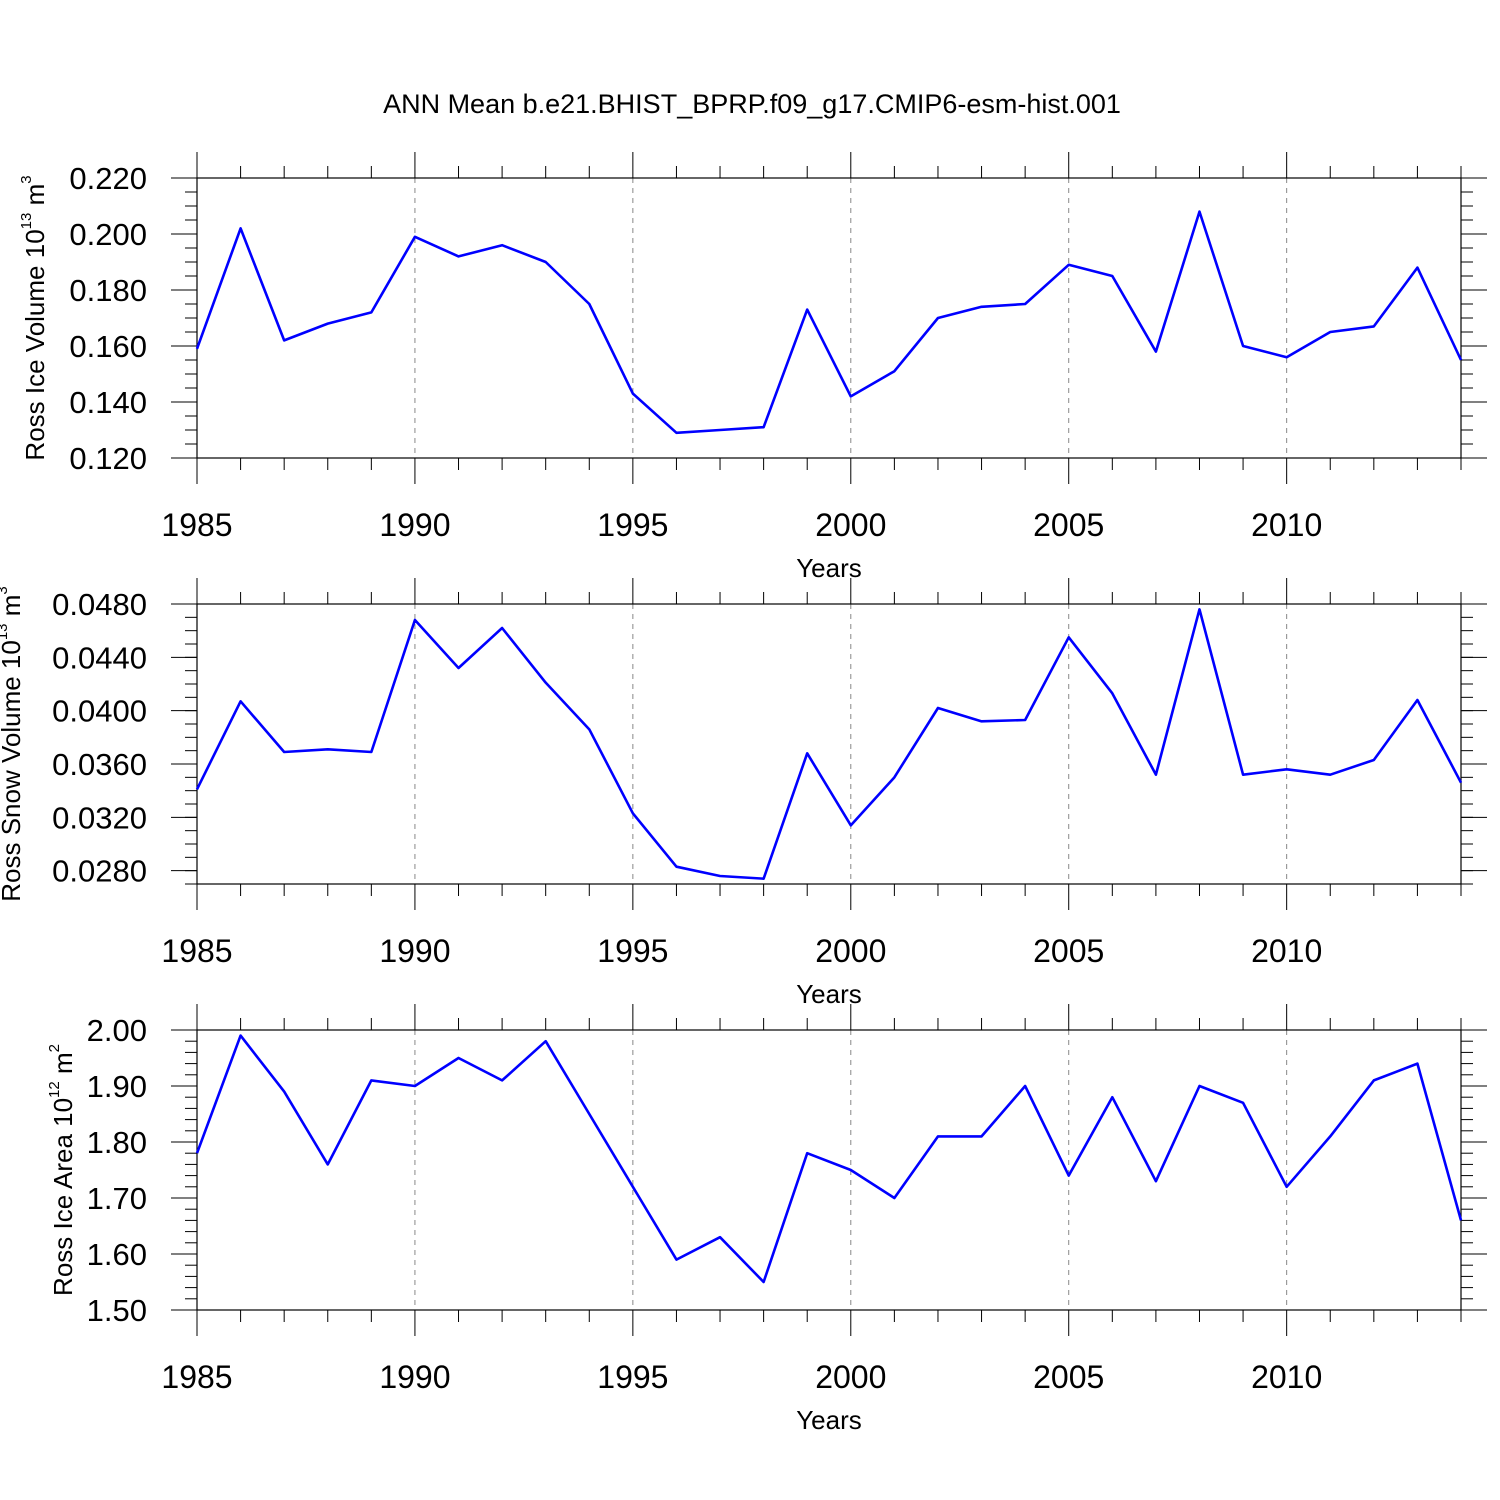  What do you see at coordinates (99, 764) in the screenshot?
I see `y-tick-label: 0.0360` at bounding box center [99, 764].